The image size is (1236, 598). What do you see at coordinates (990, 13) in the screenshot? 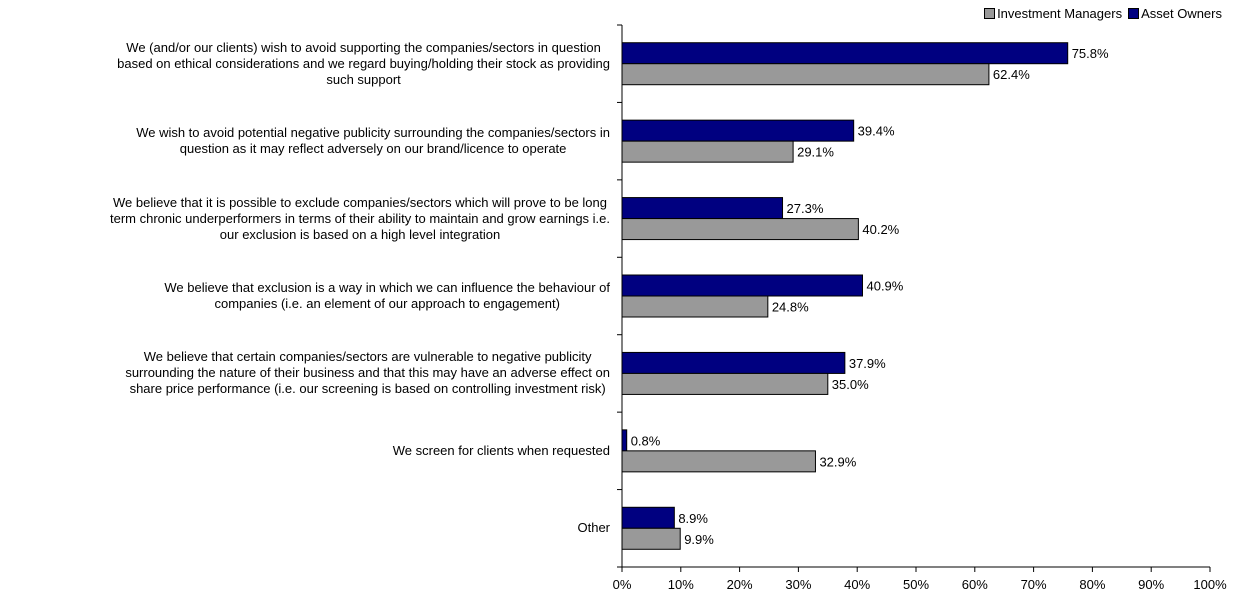
I see `legend-swatch-investment-managers` at bounding box center [990, 13].